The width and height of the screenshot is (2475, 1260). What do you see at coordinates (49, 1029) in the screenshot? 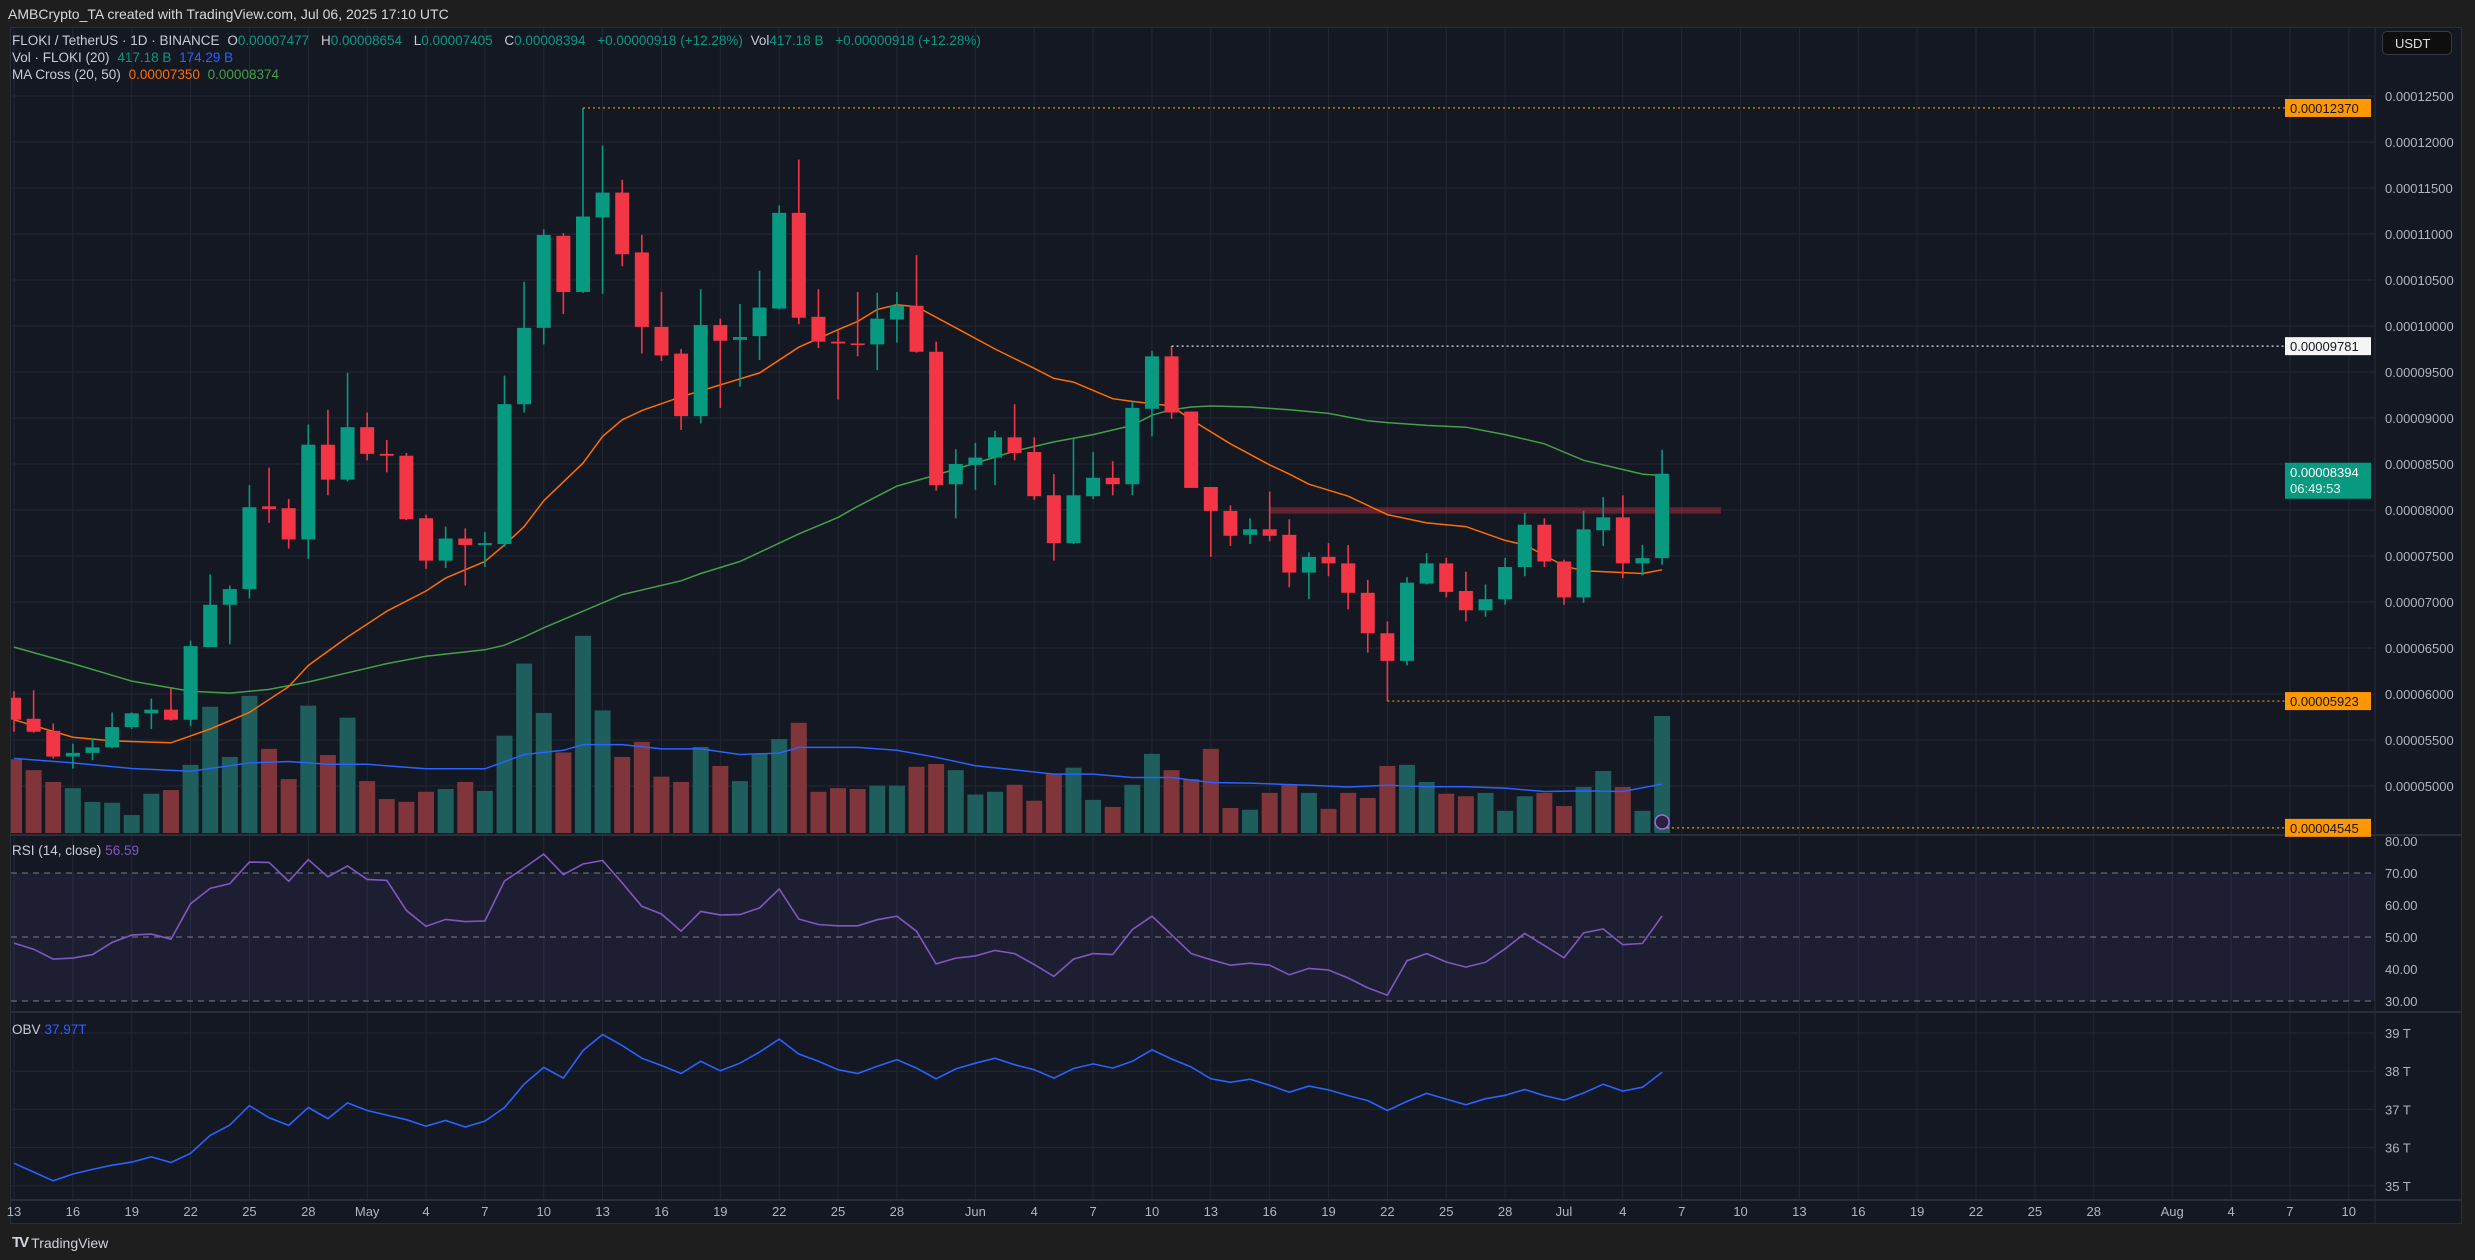
I see `obv-legend: OBV 37.97T` at bounding box center [49, 1029].